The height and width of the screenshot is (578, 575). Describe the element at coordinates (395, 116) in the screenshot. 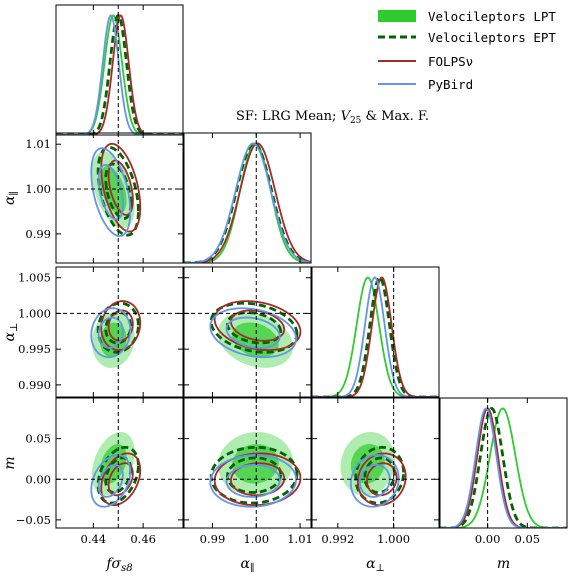

I see `annotation-suffix: & Max. F.` at that location.